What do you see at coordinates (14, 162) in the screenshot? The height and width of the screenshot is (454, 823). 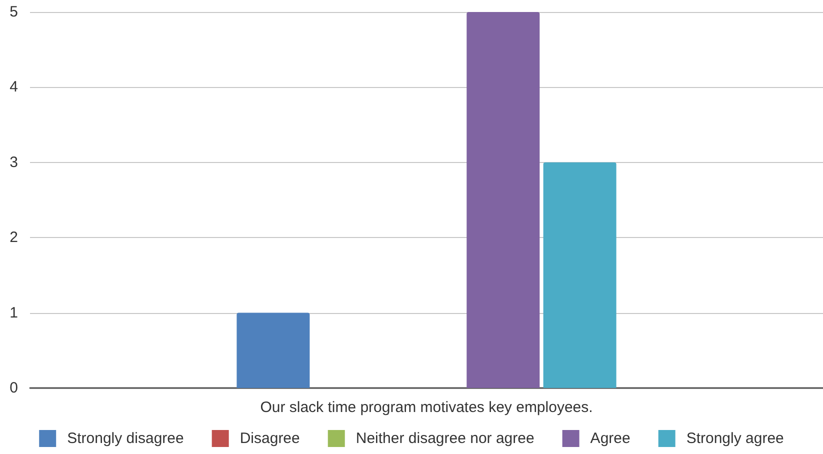 I see `y-tick-label: 3` at bounding box center [14, 162].